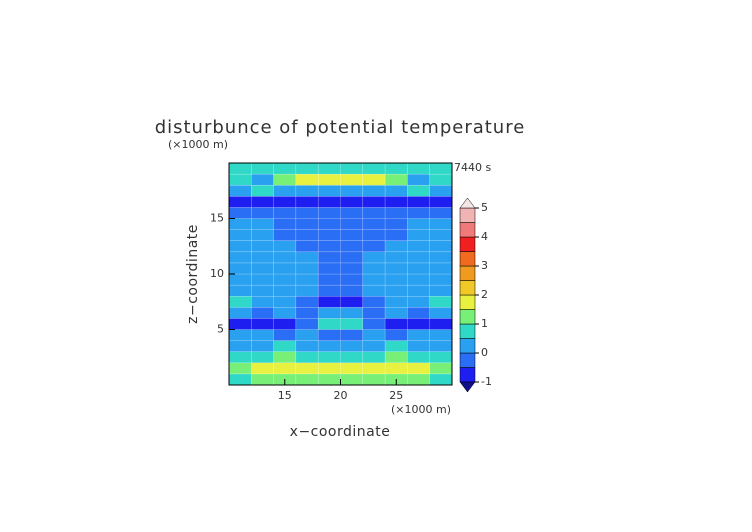 The image size is (752, 532). Describe the element at coordinates (340, 127) in the screenshot. I see `chart-title: disturbunce of potential temperature` at that location.